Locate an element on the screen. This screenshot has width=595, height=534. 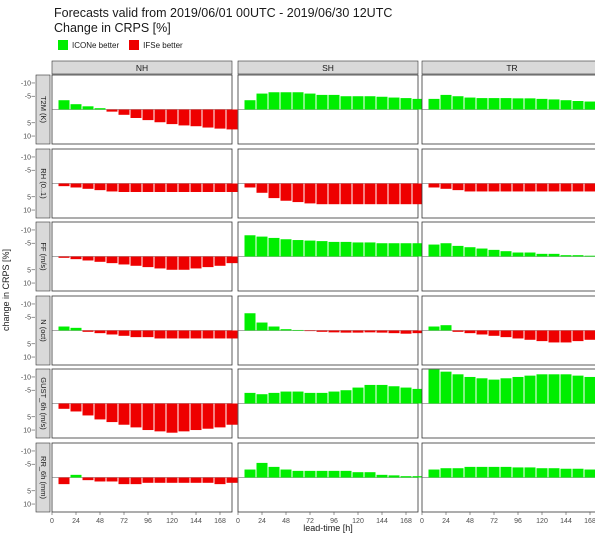
facet-strip-tr is located at coordinates (508, 67).